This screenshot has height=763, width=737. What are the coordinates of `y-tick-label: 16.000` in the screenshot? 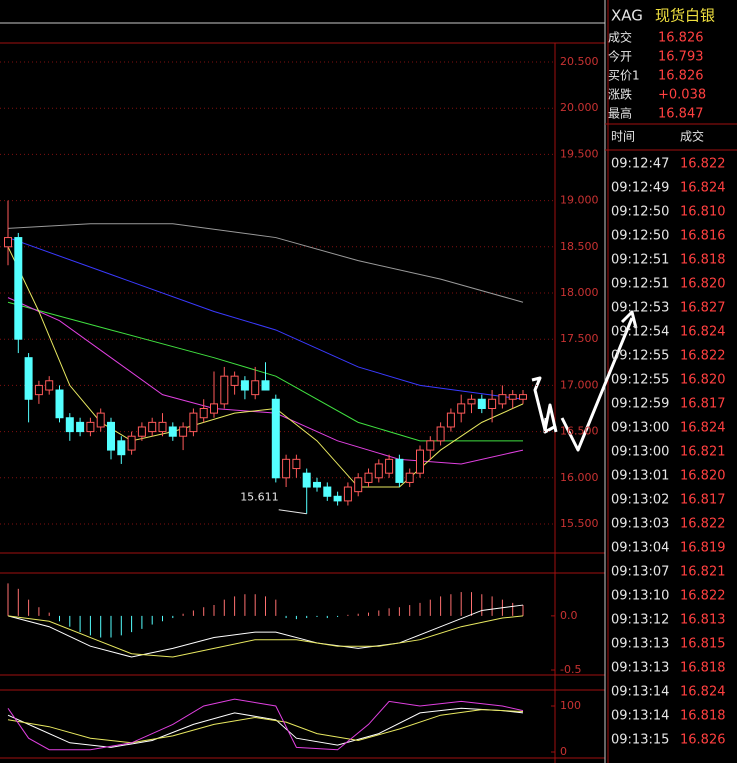 It's located at (579, 477).